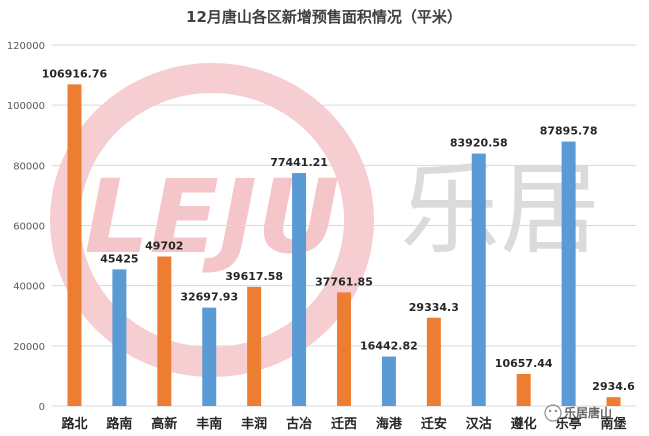  I want to click on data-label-10: 10657.44, so click(524, 363).